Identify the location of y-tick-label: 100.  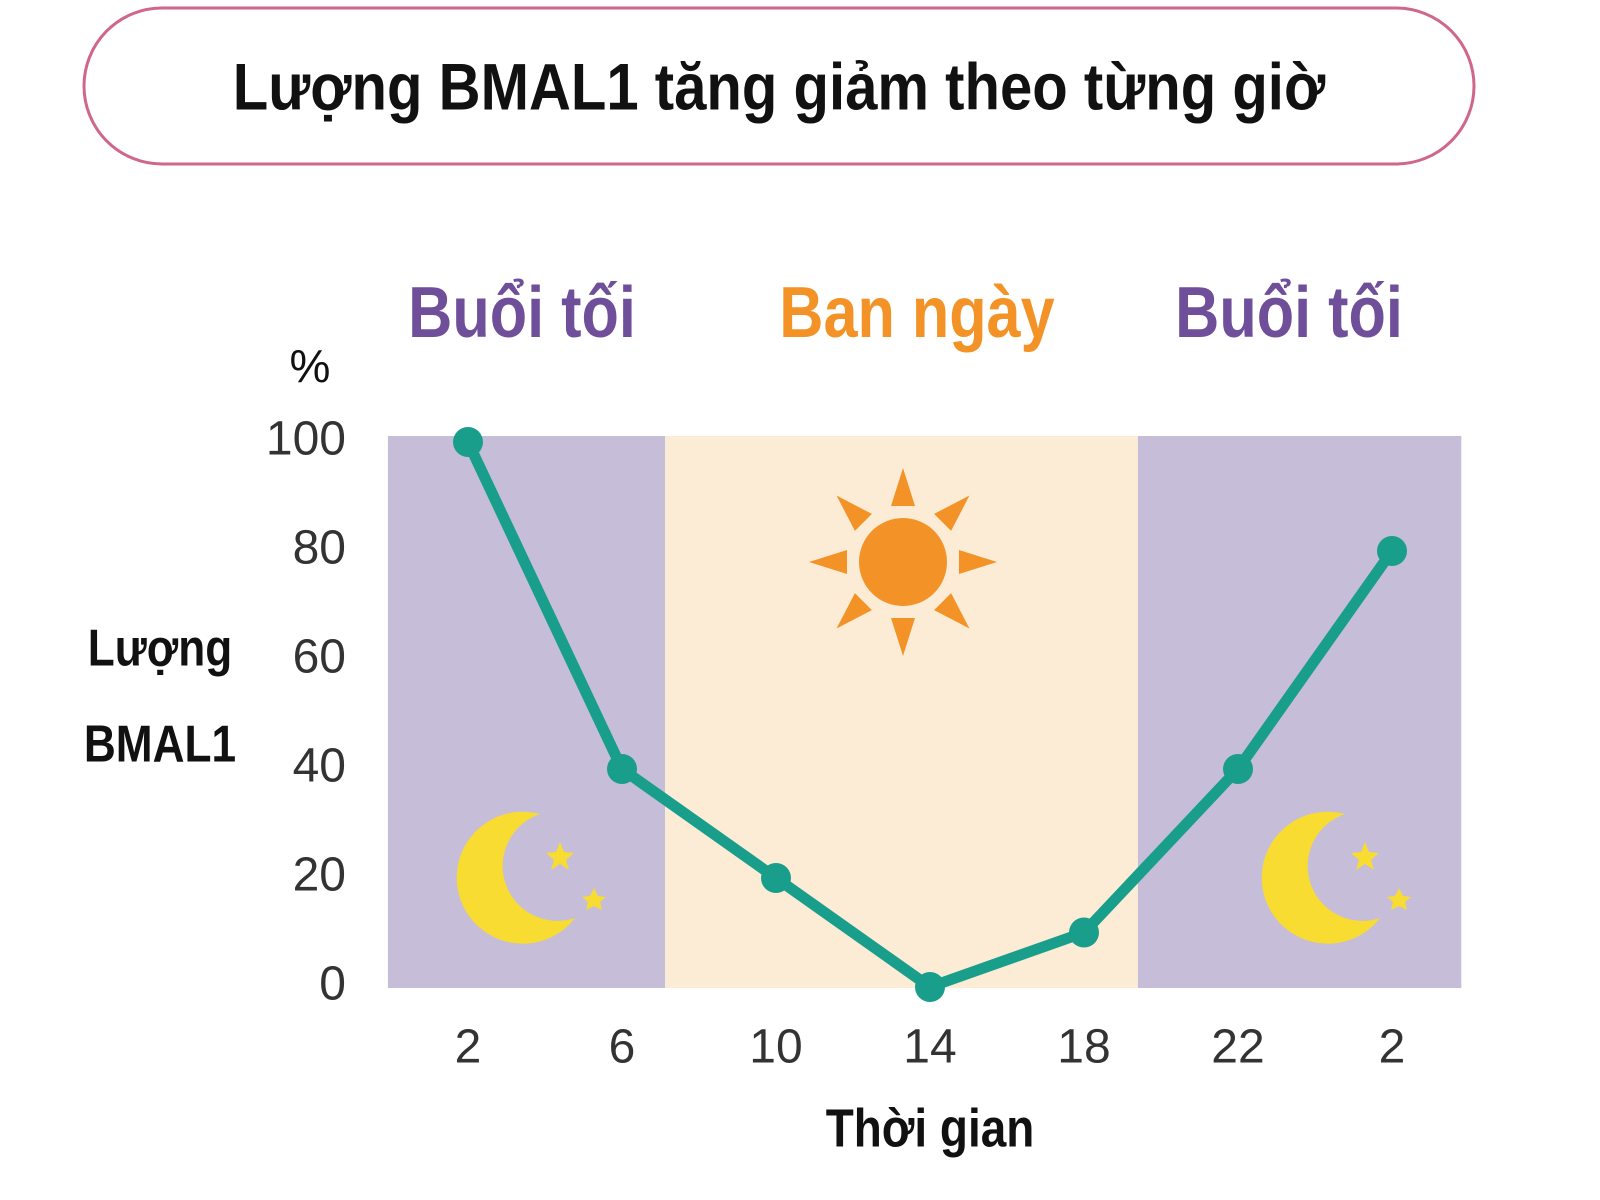
(306, 439).